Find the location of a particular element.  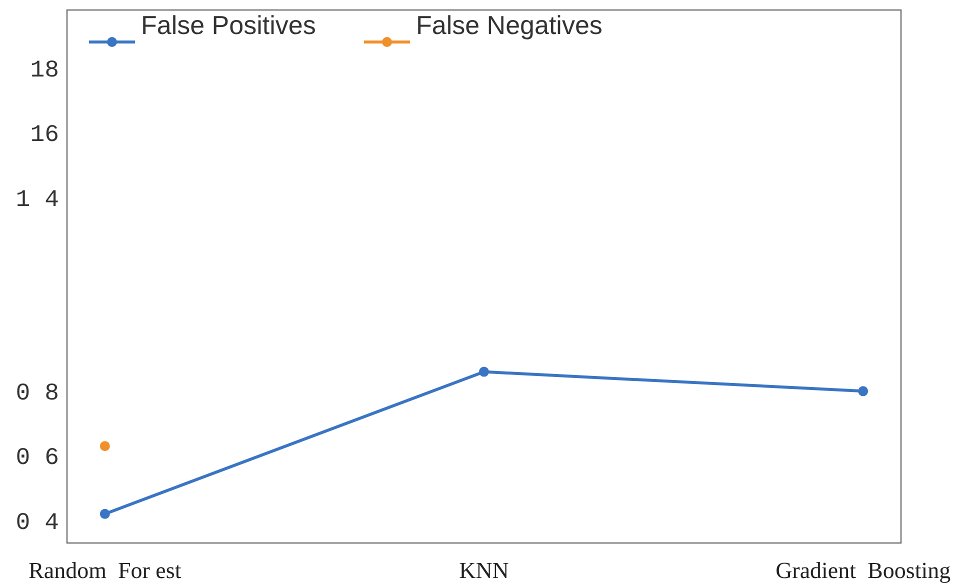

y-tick-label: 0 4 is located at coordinates (37, 523).